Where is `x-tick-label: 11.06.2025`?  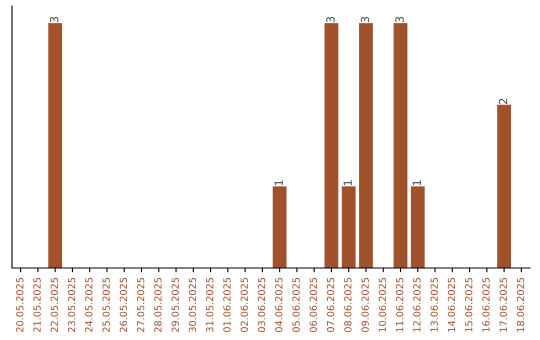
x-tick-label: 11.06.2025 is located at coordinates (400, 305).